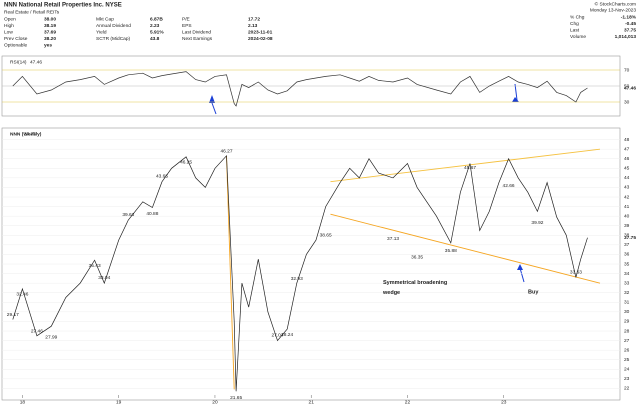  What do you see at coordinates (577, 17) in the screenshot?
I see `field-label: % Chg` at bounding box center [577, 17].